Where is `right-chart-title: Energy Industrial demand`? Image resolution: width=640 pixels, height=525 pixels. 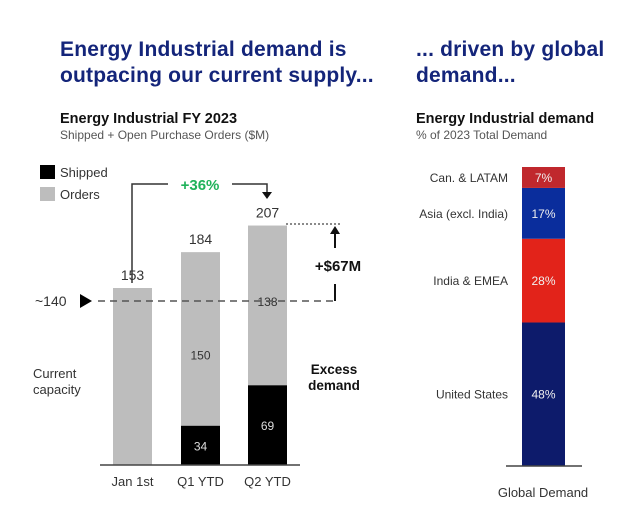
right-chart-title: Energy Industrial demand is located at coordinates (505, 119).